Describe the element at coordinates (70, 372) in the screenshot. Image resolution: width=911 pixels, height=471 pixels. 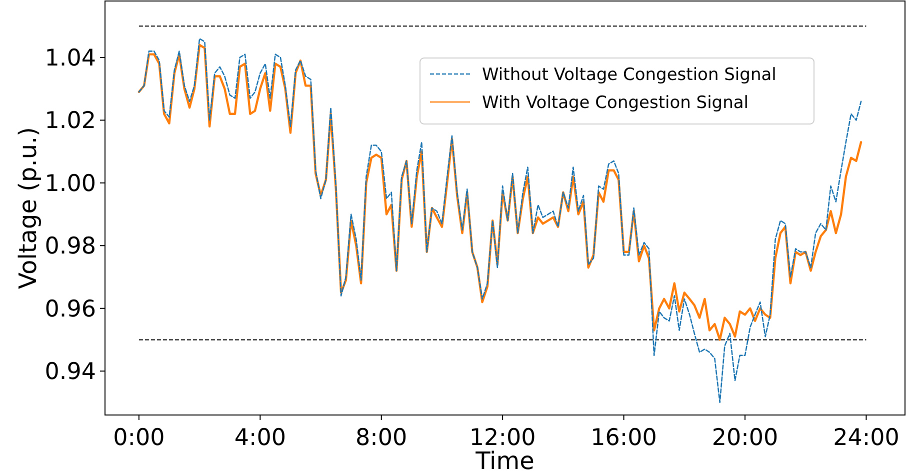
I see `y-tick-label: 0.94` at that location.